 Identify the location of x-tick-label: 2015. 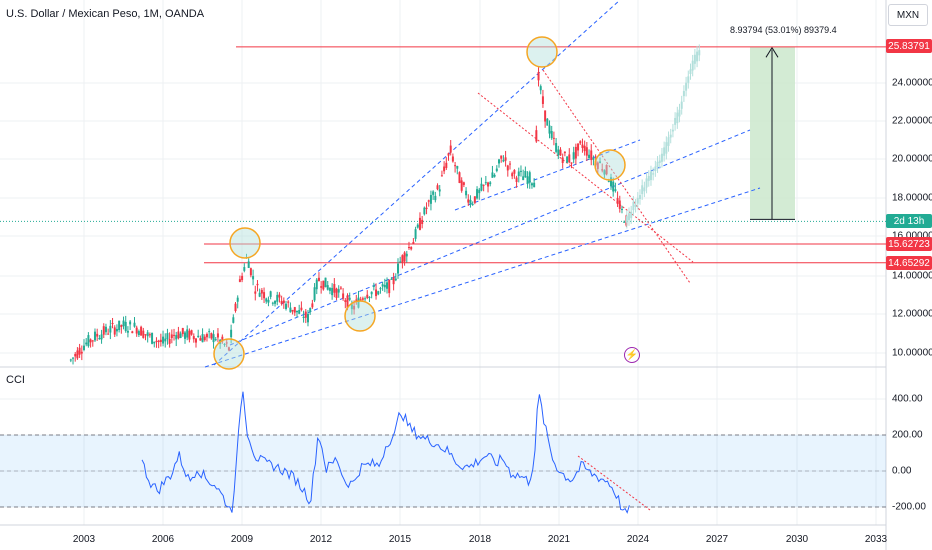
(400, 539).